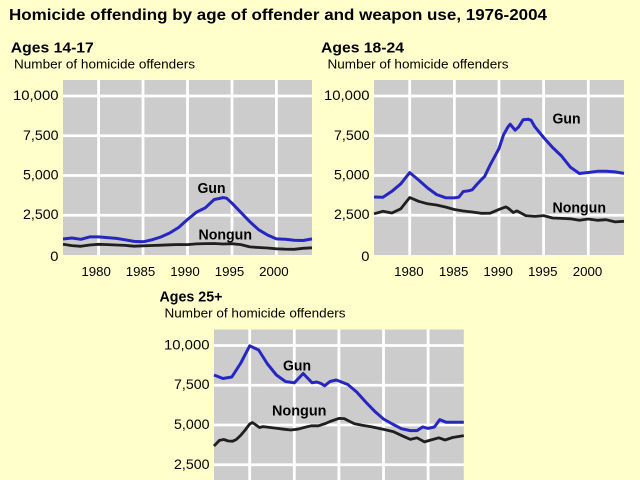 The width and height of the screenshot is (640, 480). I want to click on svg-text: Ages 14-17, so click(52, 49).